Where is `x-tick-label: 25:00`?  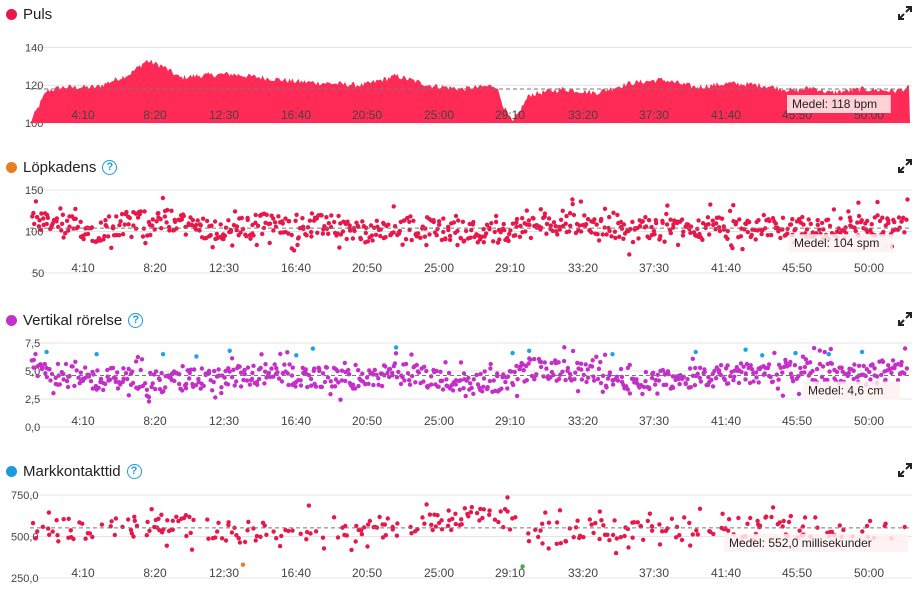
x-tick-label: 25:00 is located at coordinates (439, 268).